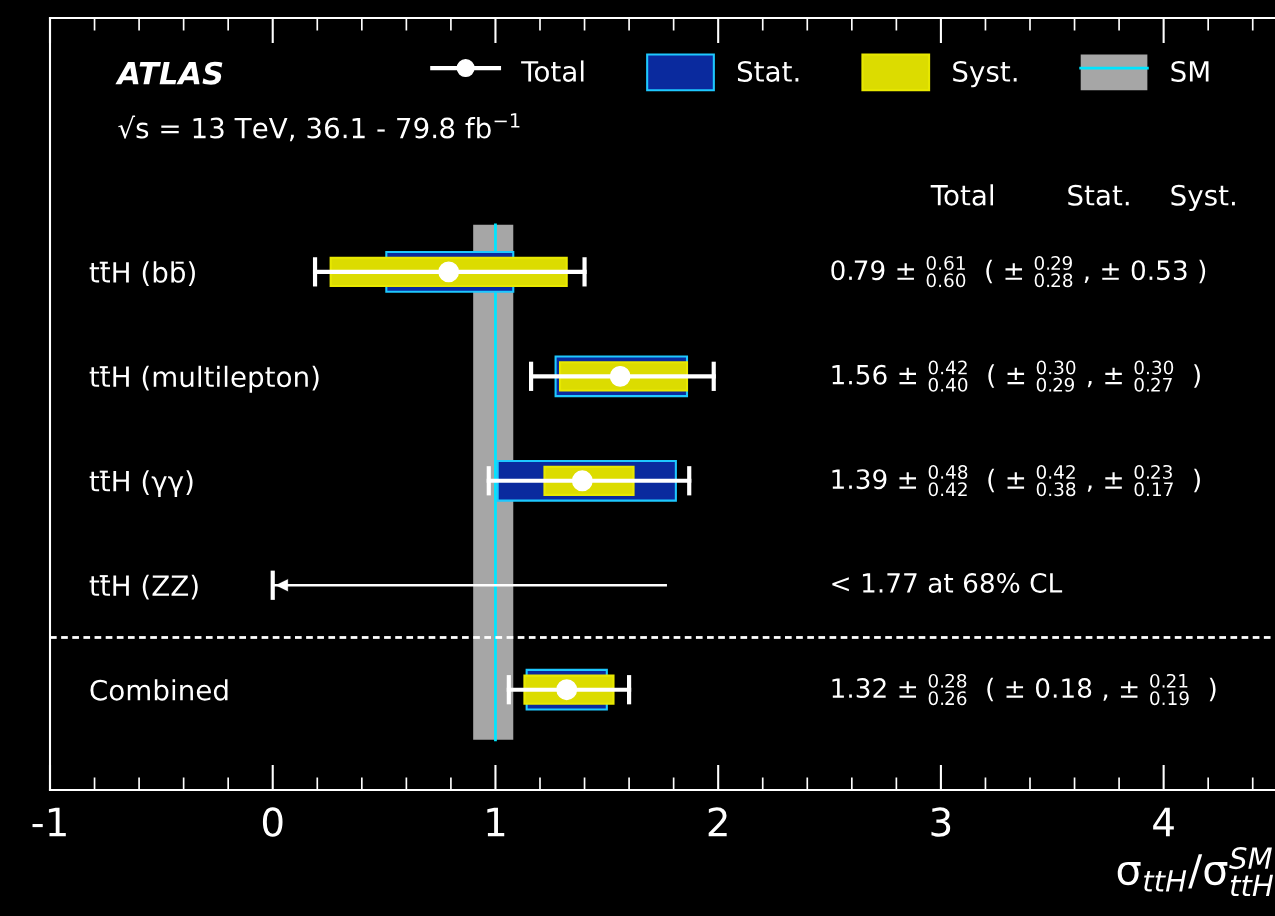  What do you see at coordinates (1190, 71) in the screenshot?
I see `legend-label: SM` at bounding box center [1190, 71].